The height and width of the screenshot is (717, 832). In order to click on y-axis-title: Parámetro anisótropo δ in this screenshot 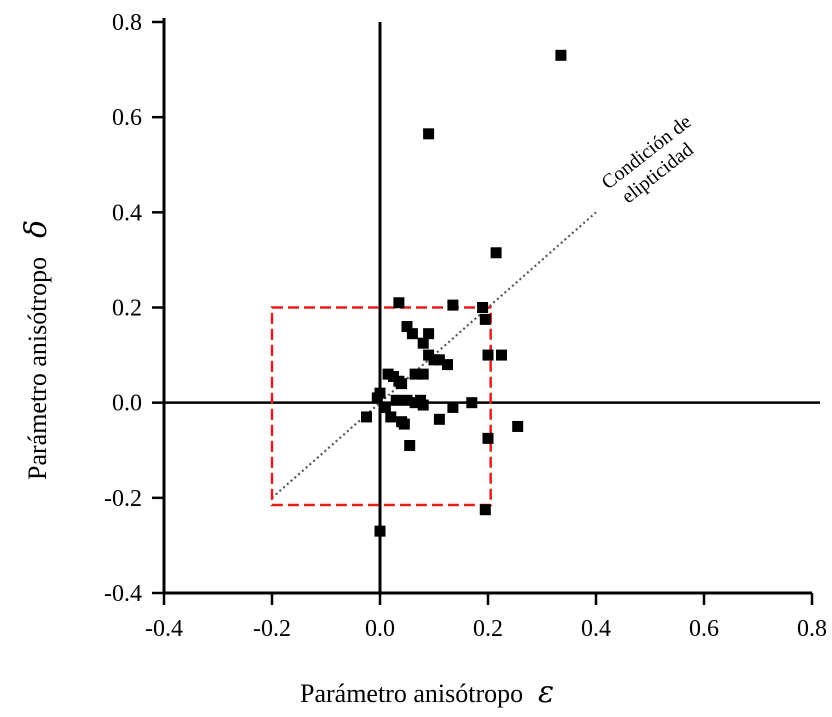, I will do `click(36, 350)`.